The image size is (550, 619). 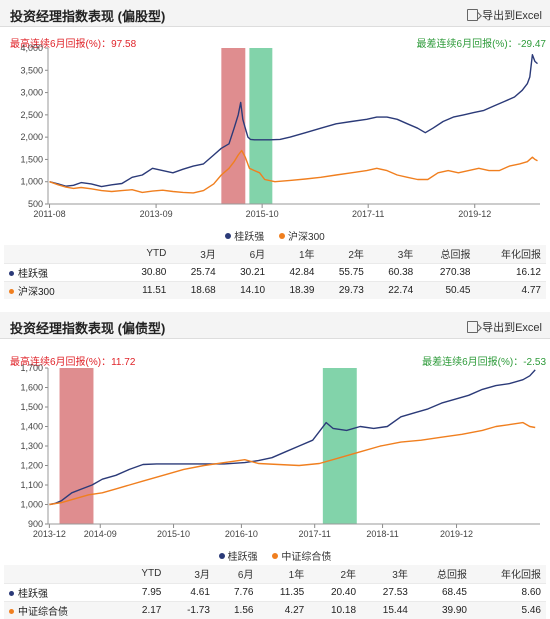 I want to click on panel-header: 投资经理指数表现 (偏股型) 导出到Excel, so click(x=275, y=13).